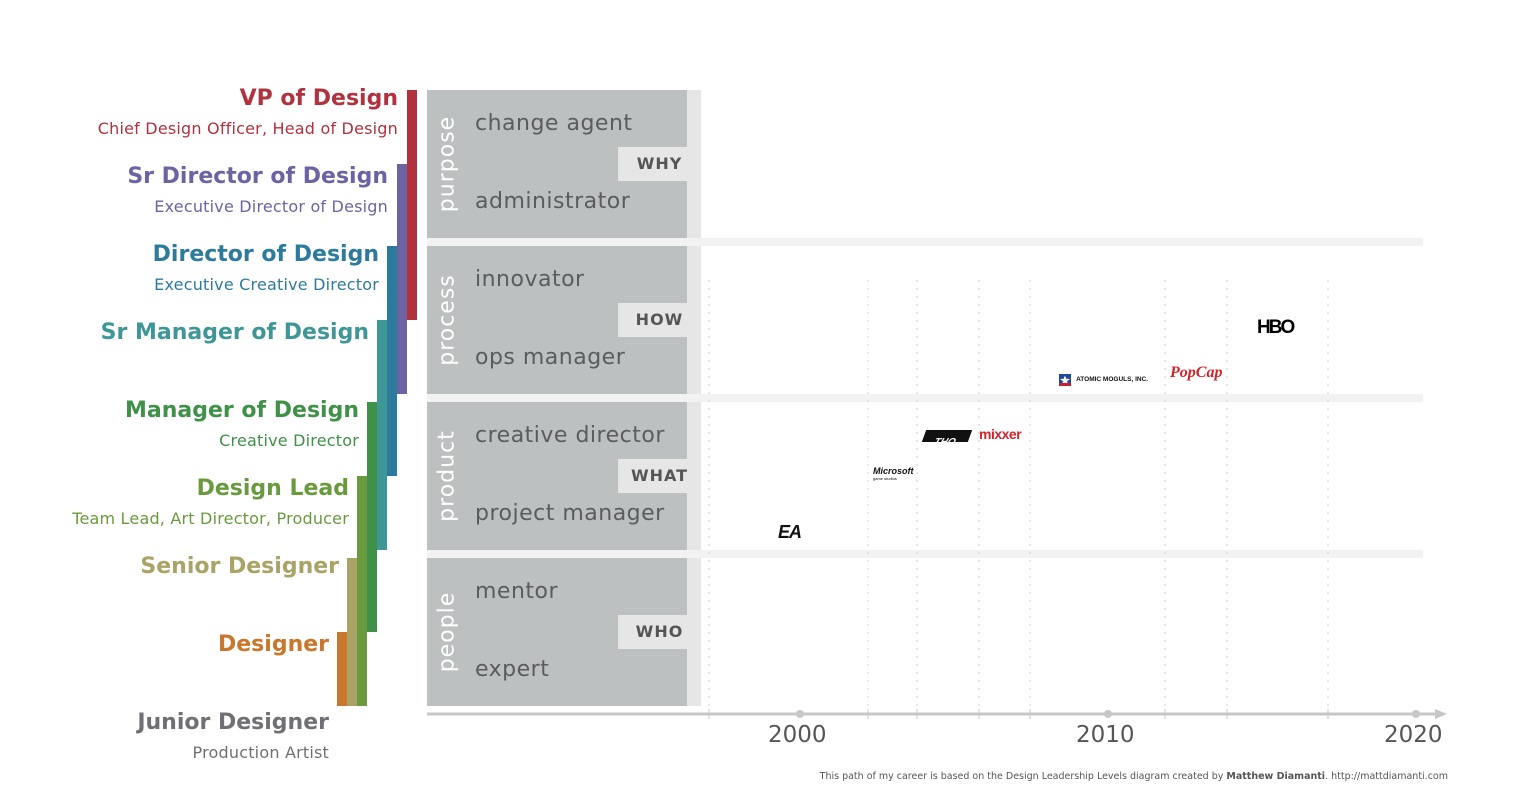 This screenshot has height=804, width=1525. I want to click on logo-microsoft-game-studios: Microsoft game studios, so click(893, 474).